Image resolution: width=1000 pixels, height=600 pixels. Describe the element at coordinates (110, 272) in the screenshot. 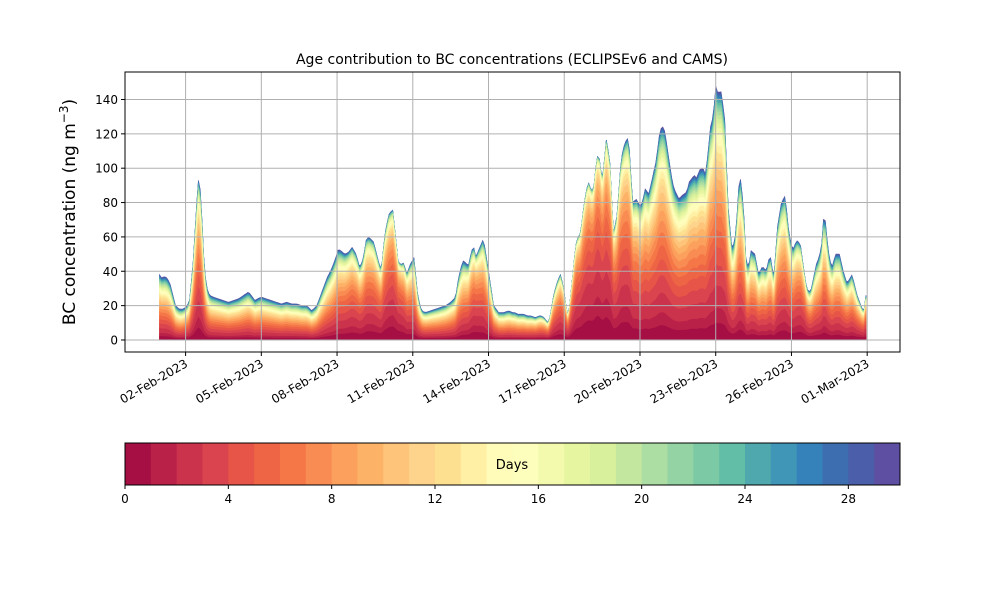

I see `y-tick-label: 40` at that location.